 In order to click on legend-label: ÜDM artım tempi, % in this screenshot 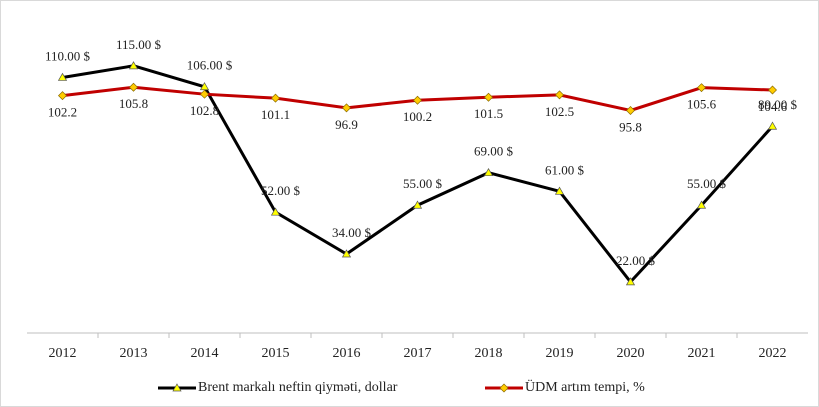, I will do `click(585, 386)`.